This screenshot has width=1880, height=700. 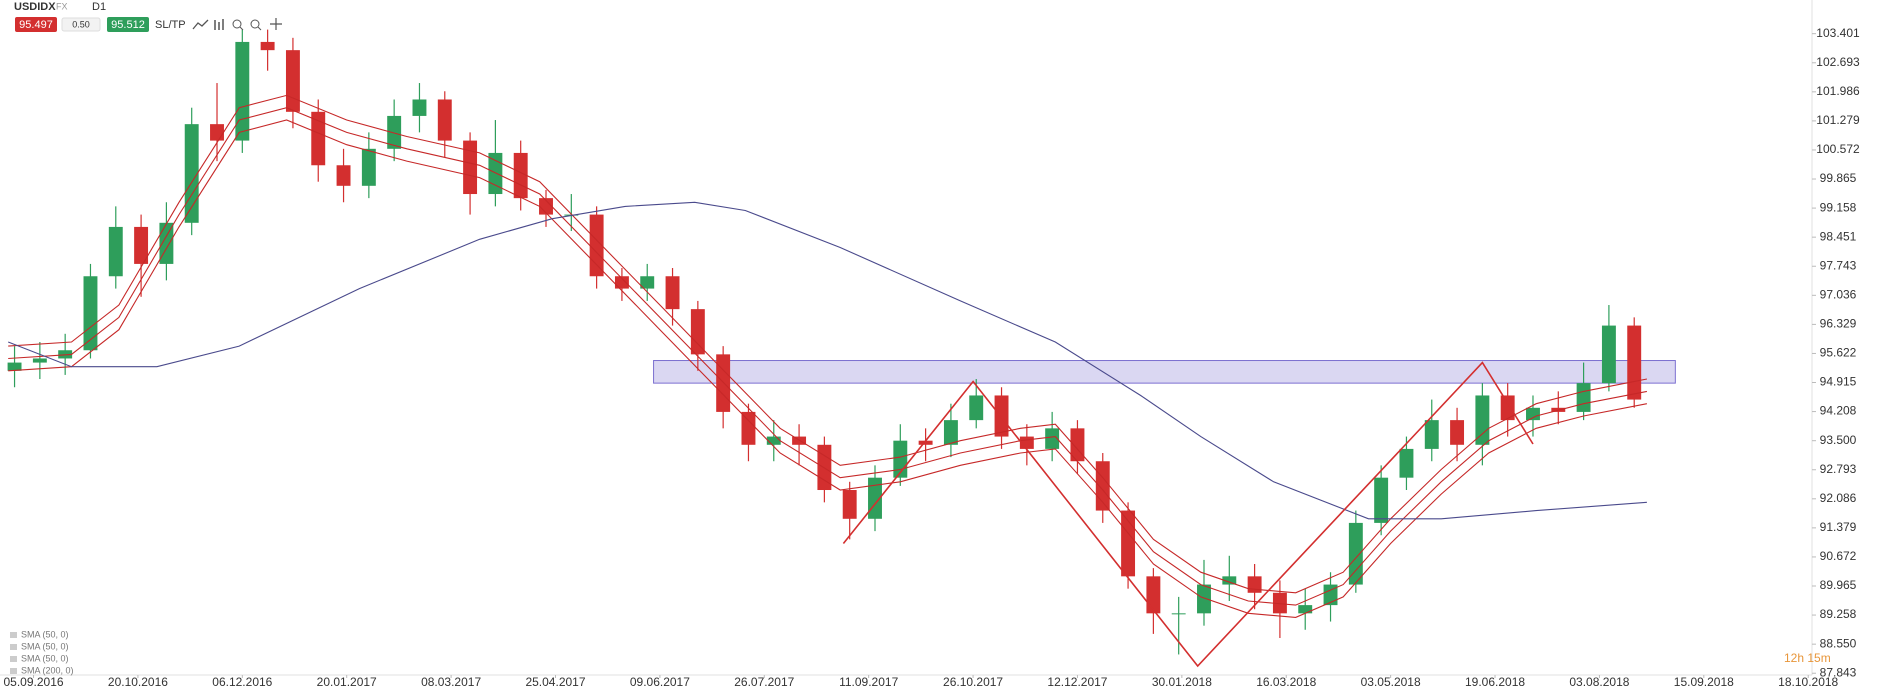 I want to click on y-tick-label: 93.500, so click(x=1838, y=440).